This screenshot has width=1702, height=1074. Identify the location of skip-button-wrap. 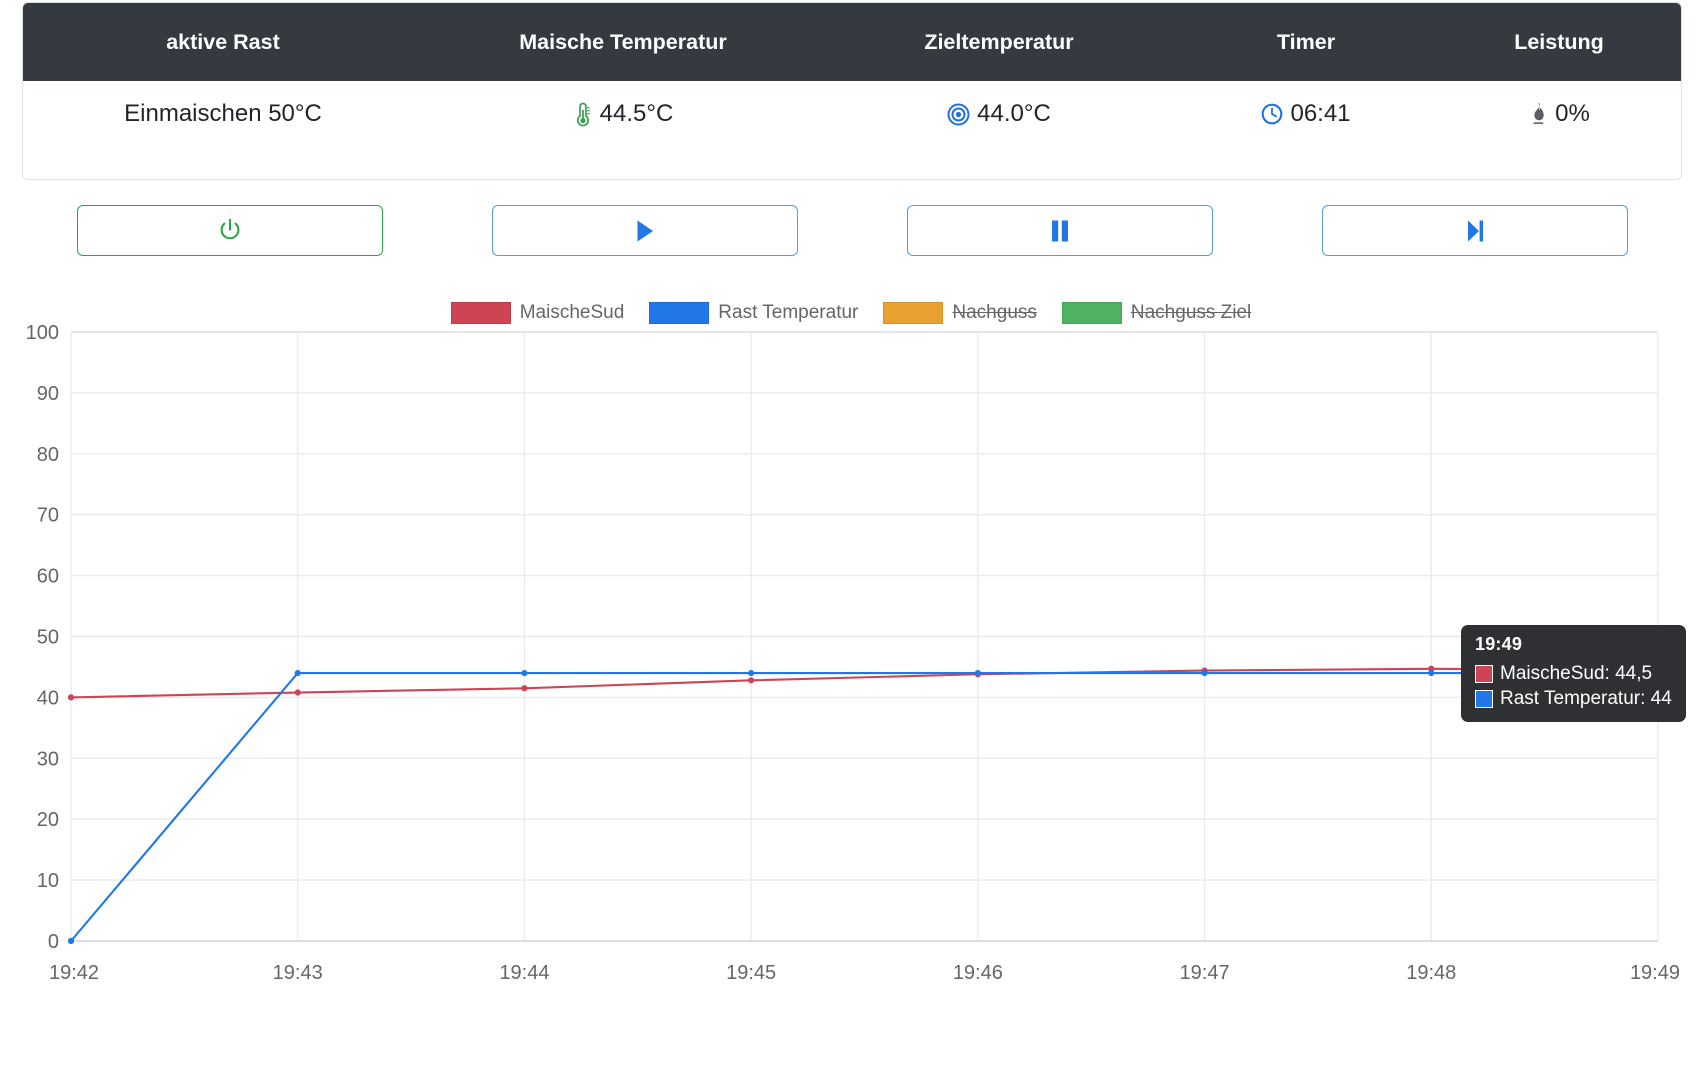
(1474, 230).